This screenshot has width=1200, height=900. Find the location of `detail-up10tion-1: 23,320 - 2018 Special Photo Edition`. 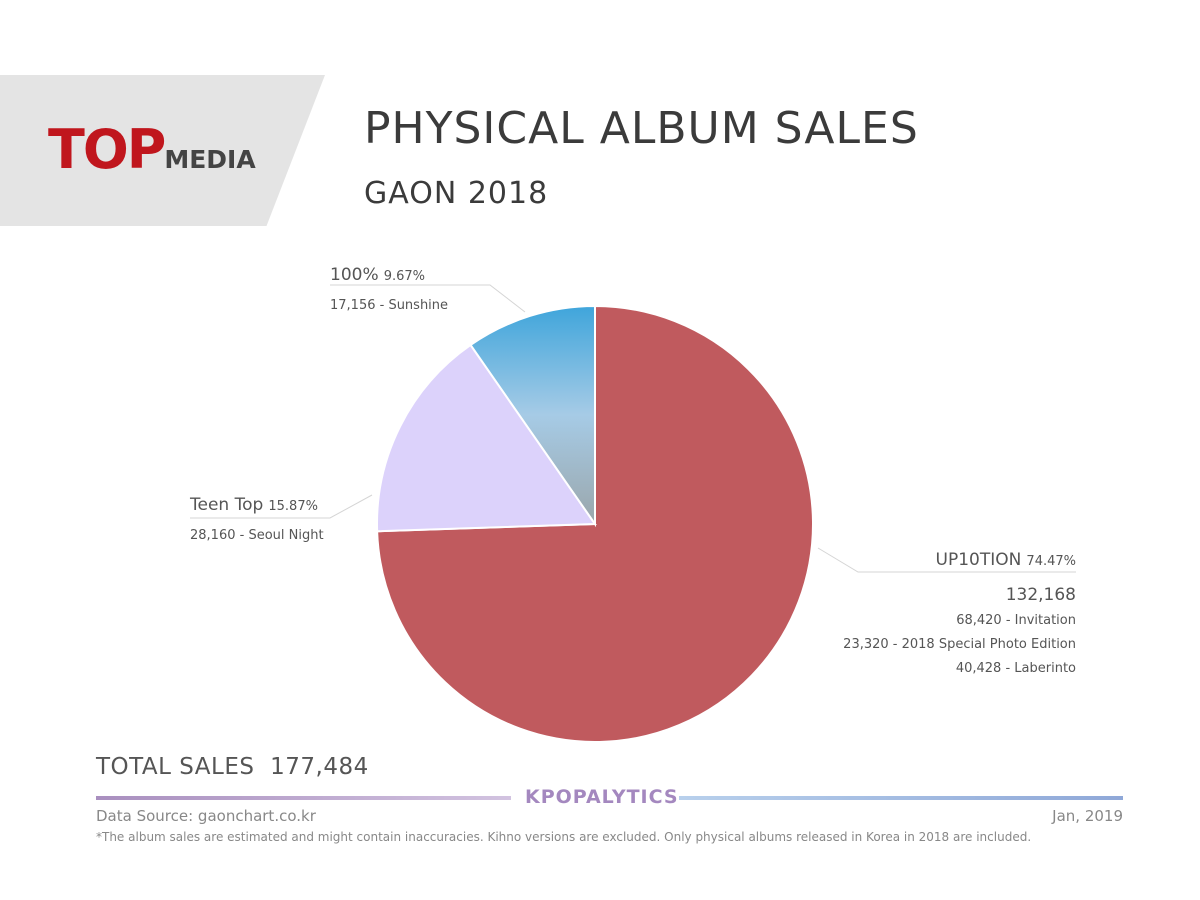

detail-up10tion-1: 23,320 - 2018 Special Photo Edition is located at coordinates (959, 644).